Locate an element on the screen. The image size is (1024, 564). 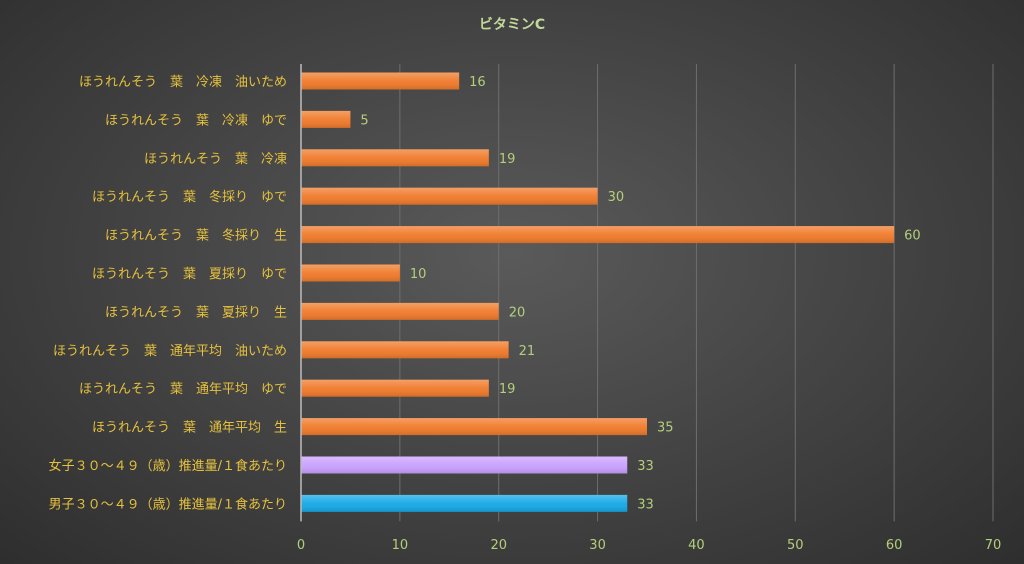
data-label: 60 is located at coordinates (912, 236).